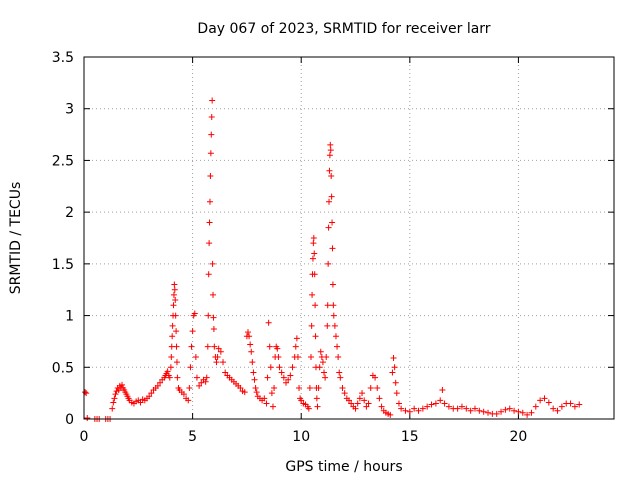  Describe the element at coordinates (343, 467) in the screenshot. I see `x-axis-label: GPS time / hours` at that location.